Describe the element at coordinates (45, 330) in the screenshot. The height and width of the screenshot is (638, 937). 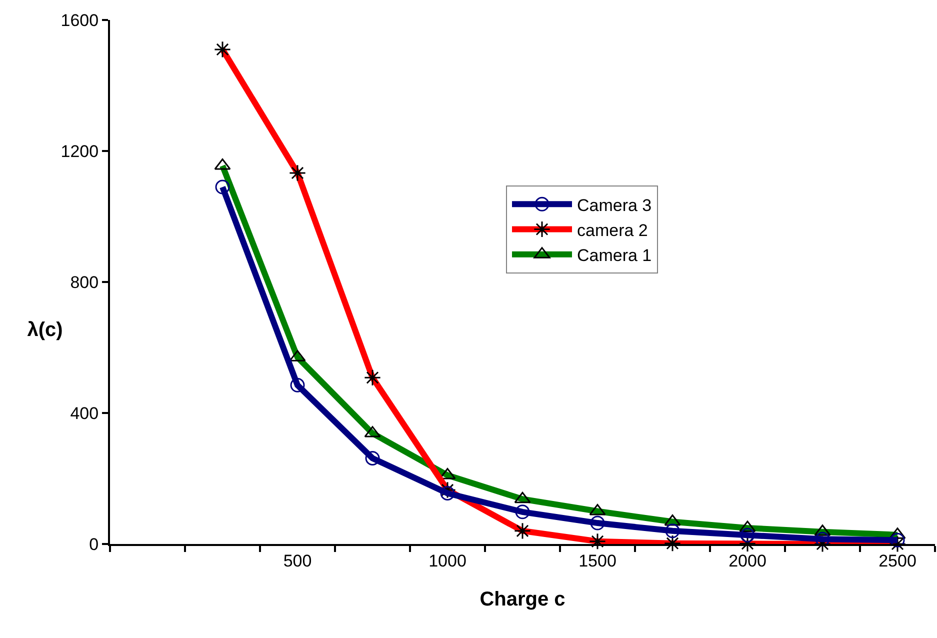
I see `y-axis-title: λ(c)` at that location.